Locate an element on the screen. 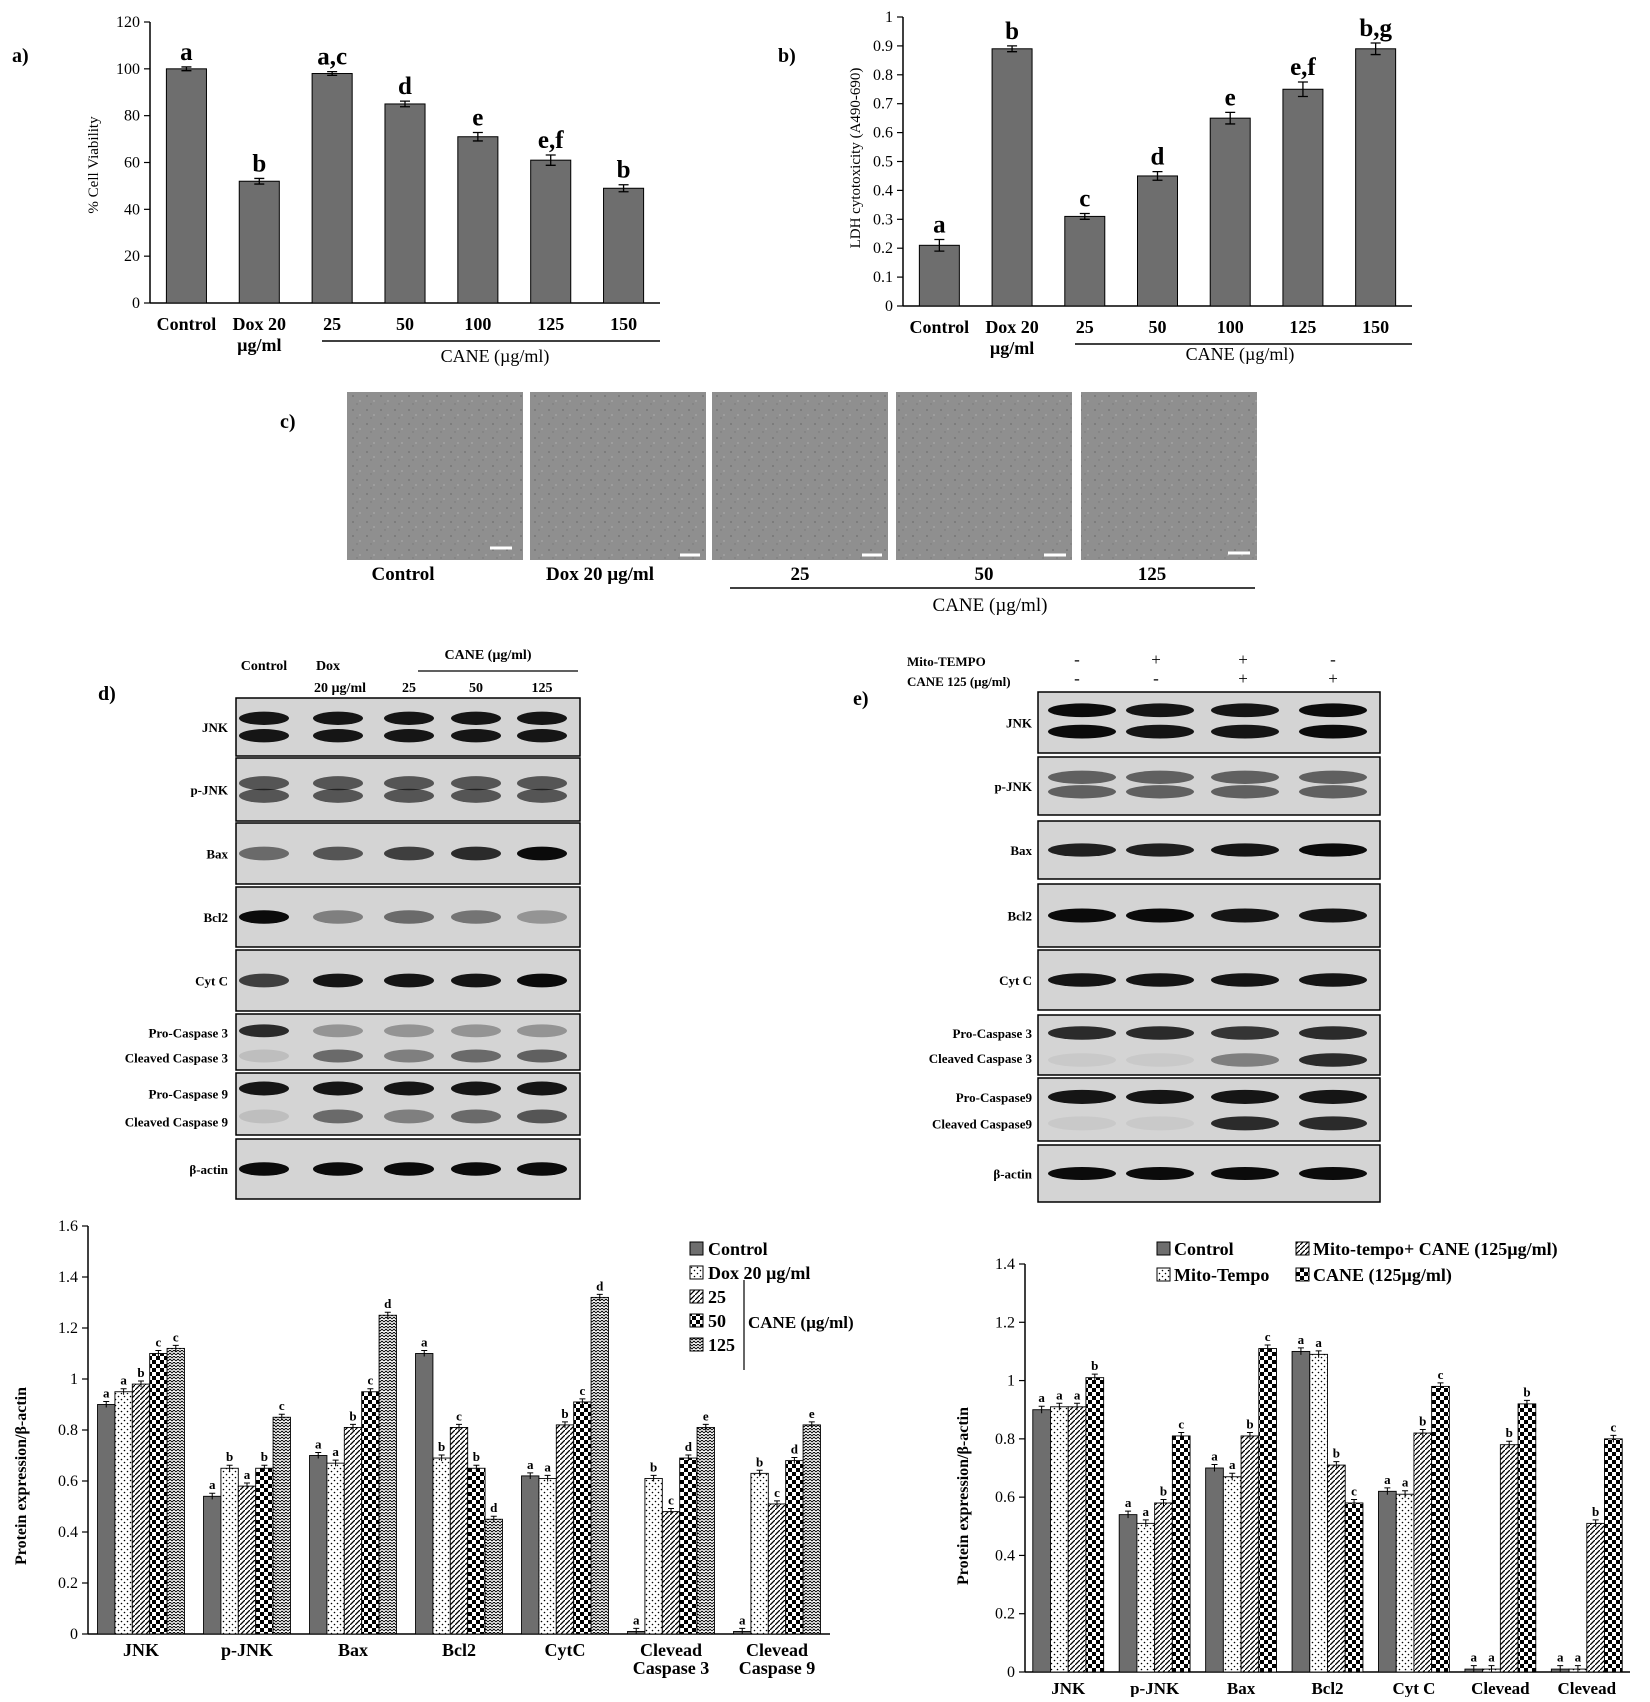  chart-b-ytick-label: 0.5 is located at coordinates (883, 162).